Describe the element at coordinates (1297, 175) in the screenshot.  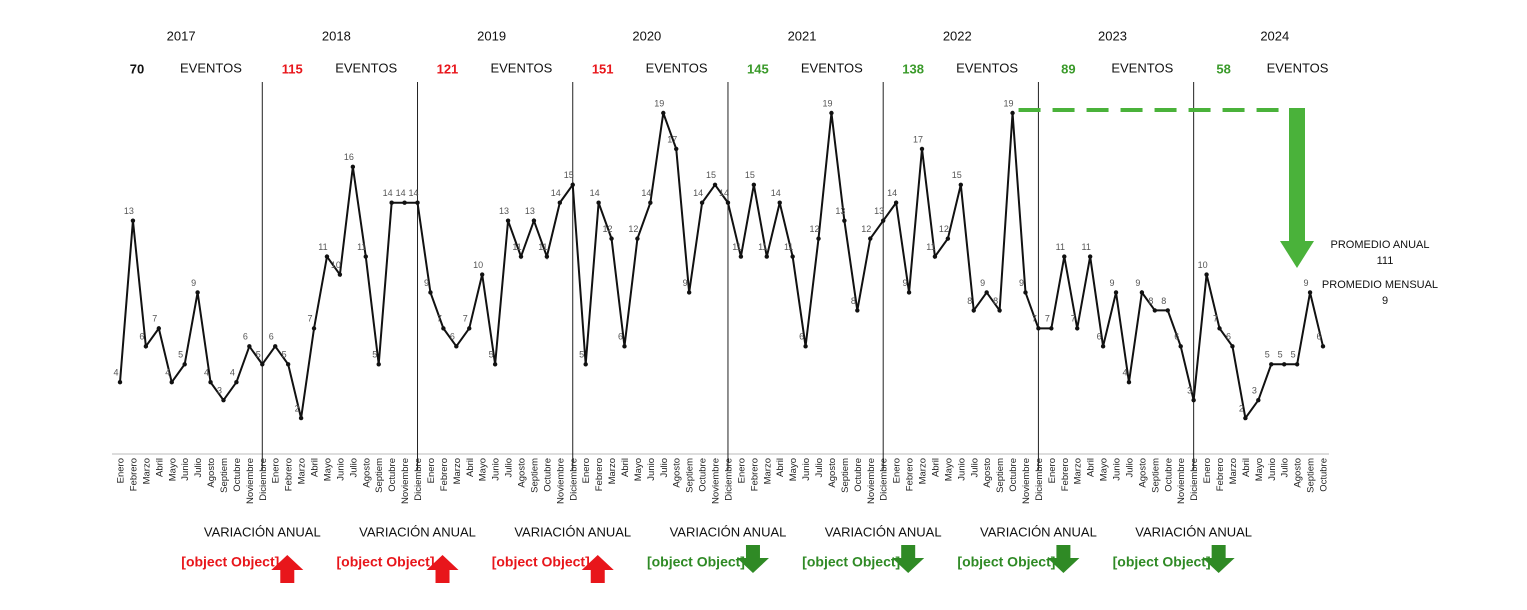
I see `average-arrow-shaft` at that location.